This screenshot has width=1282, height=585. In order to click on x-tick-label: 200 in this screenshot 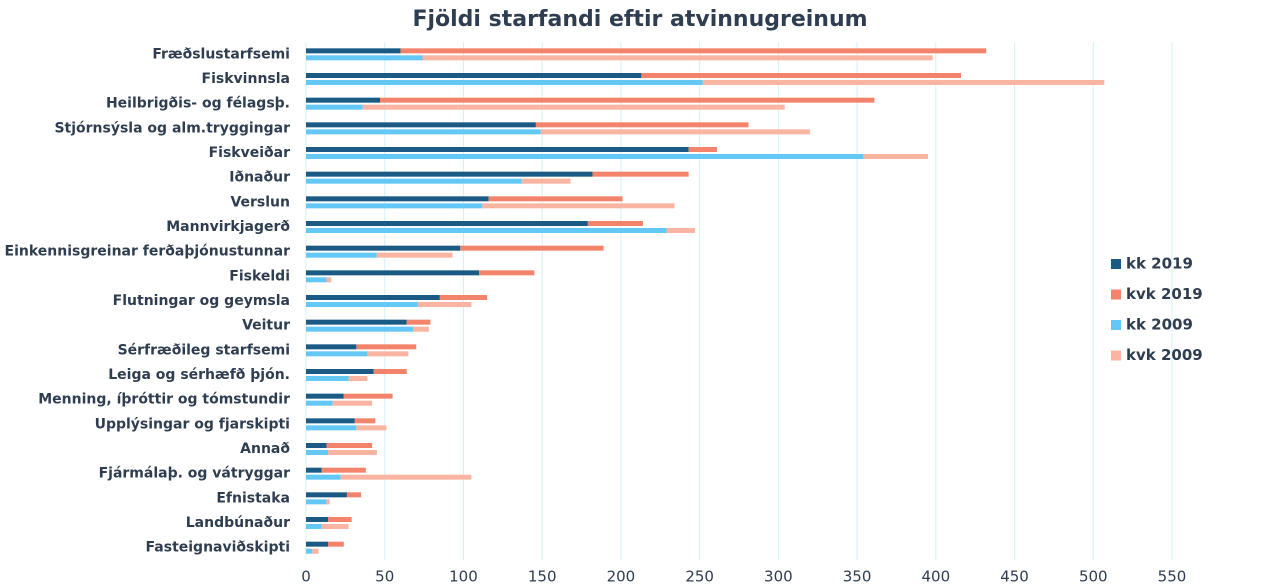, I will do `click(621, 576)`.